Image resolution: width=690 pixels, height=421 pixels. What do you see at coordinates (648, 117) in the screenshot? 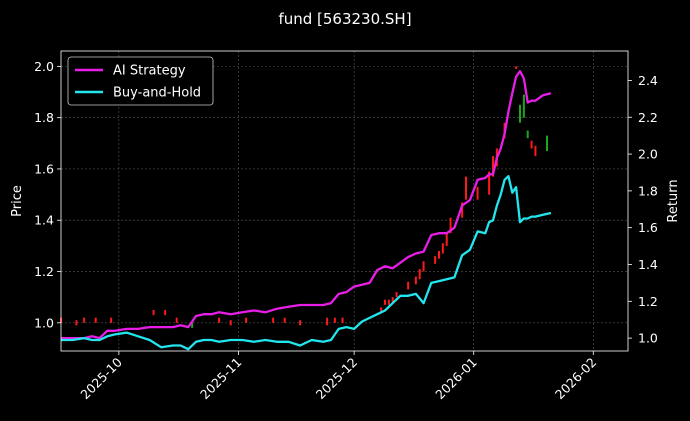
I see `right-tick-label: 2.2` at bounding box center [648, 117].